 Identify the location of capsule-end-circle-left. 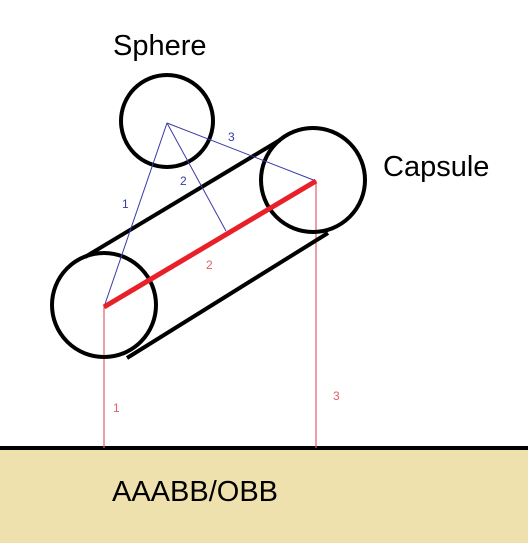
(104, 305).